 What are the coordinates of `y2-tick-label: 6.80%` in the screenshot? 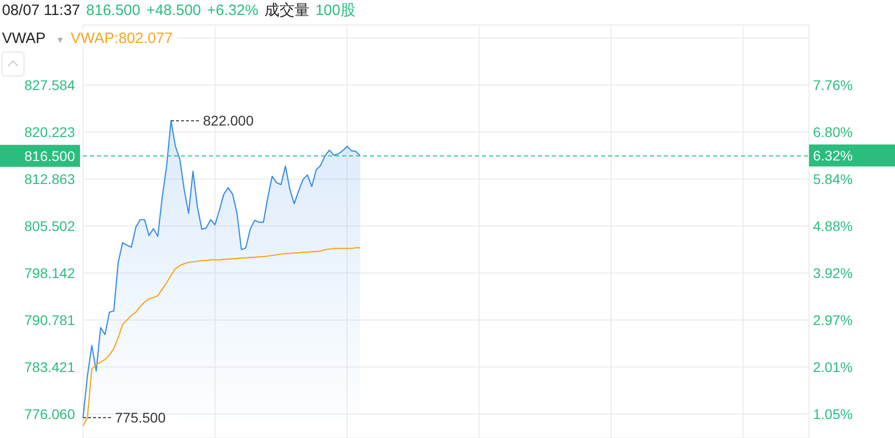 It's located at (833, 132).